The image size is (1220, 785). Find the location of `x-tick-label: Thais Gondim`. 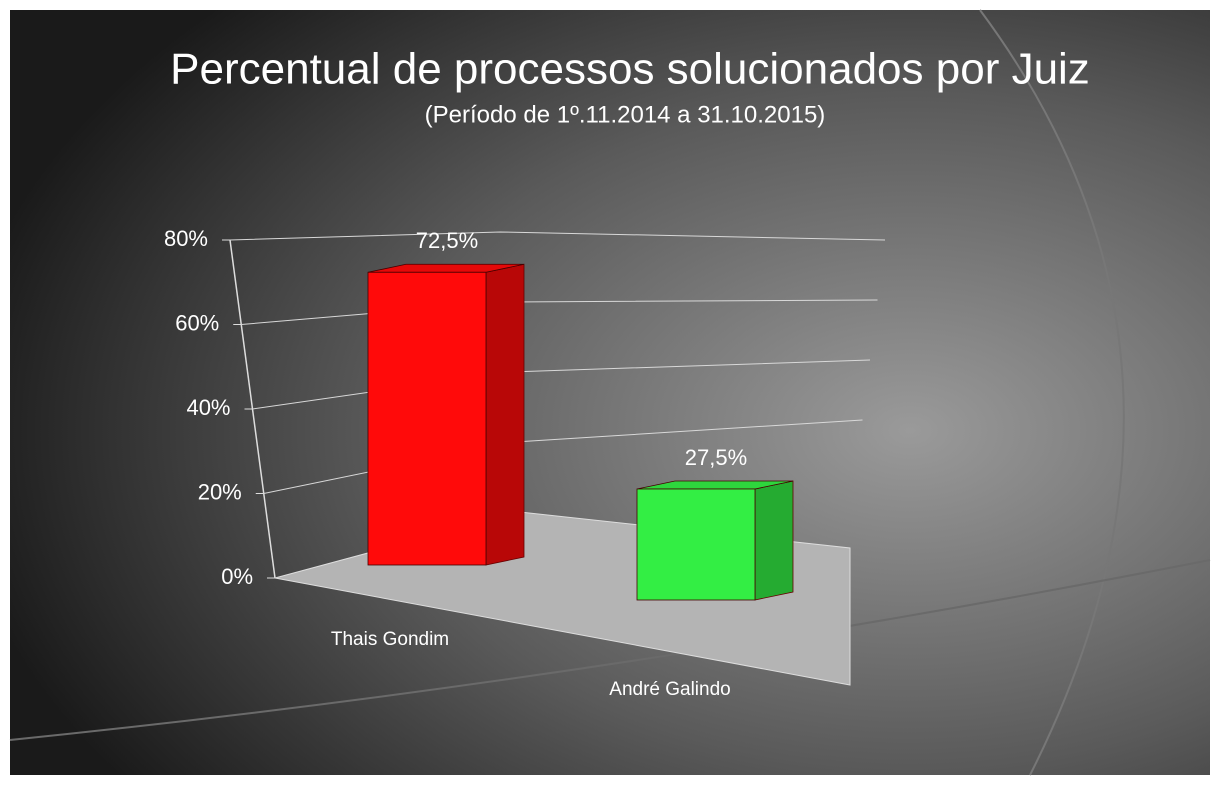

x-tick-label: Thais Gondim is located at coordinates (390, 639).